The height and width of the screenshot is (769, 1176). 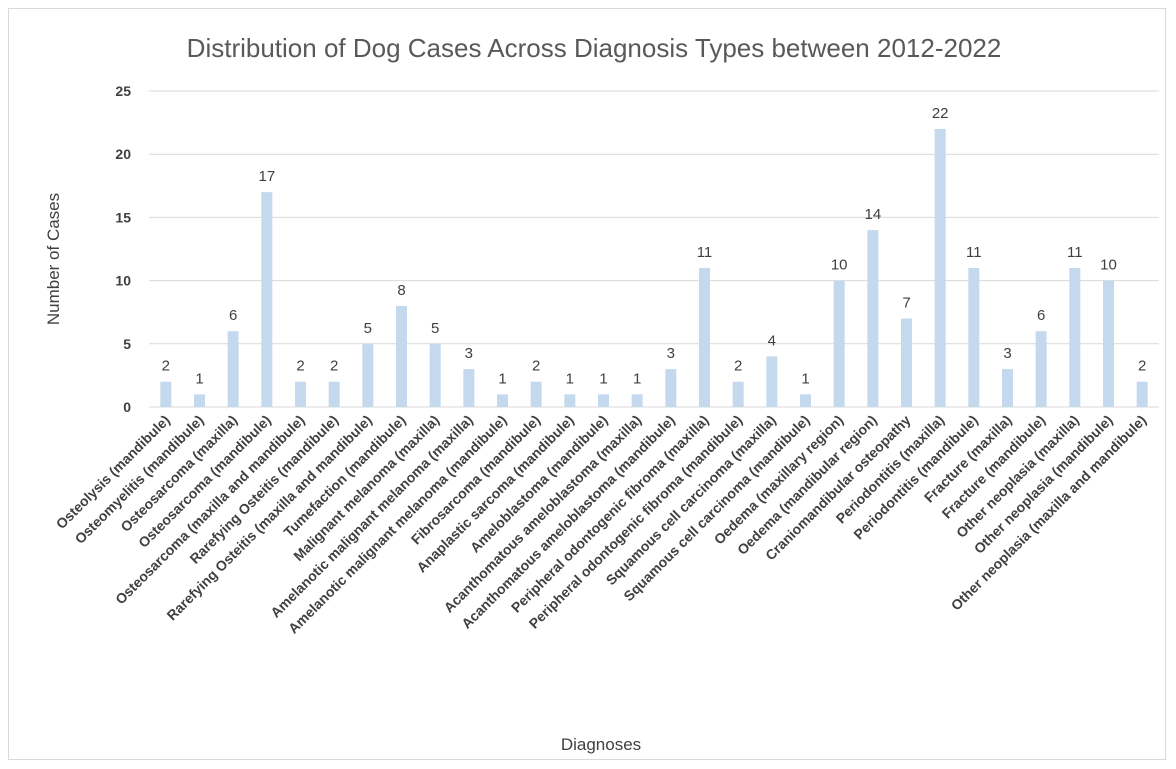 I want to click on y-axis-title: Number of Cases, so click(x=53, y=259).